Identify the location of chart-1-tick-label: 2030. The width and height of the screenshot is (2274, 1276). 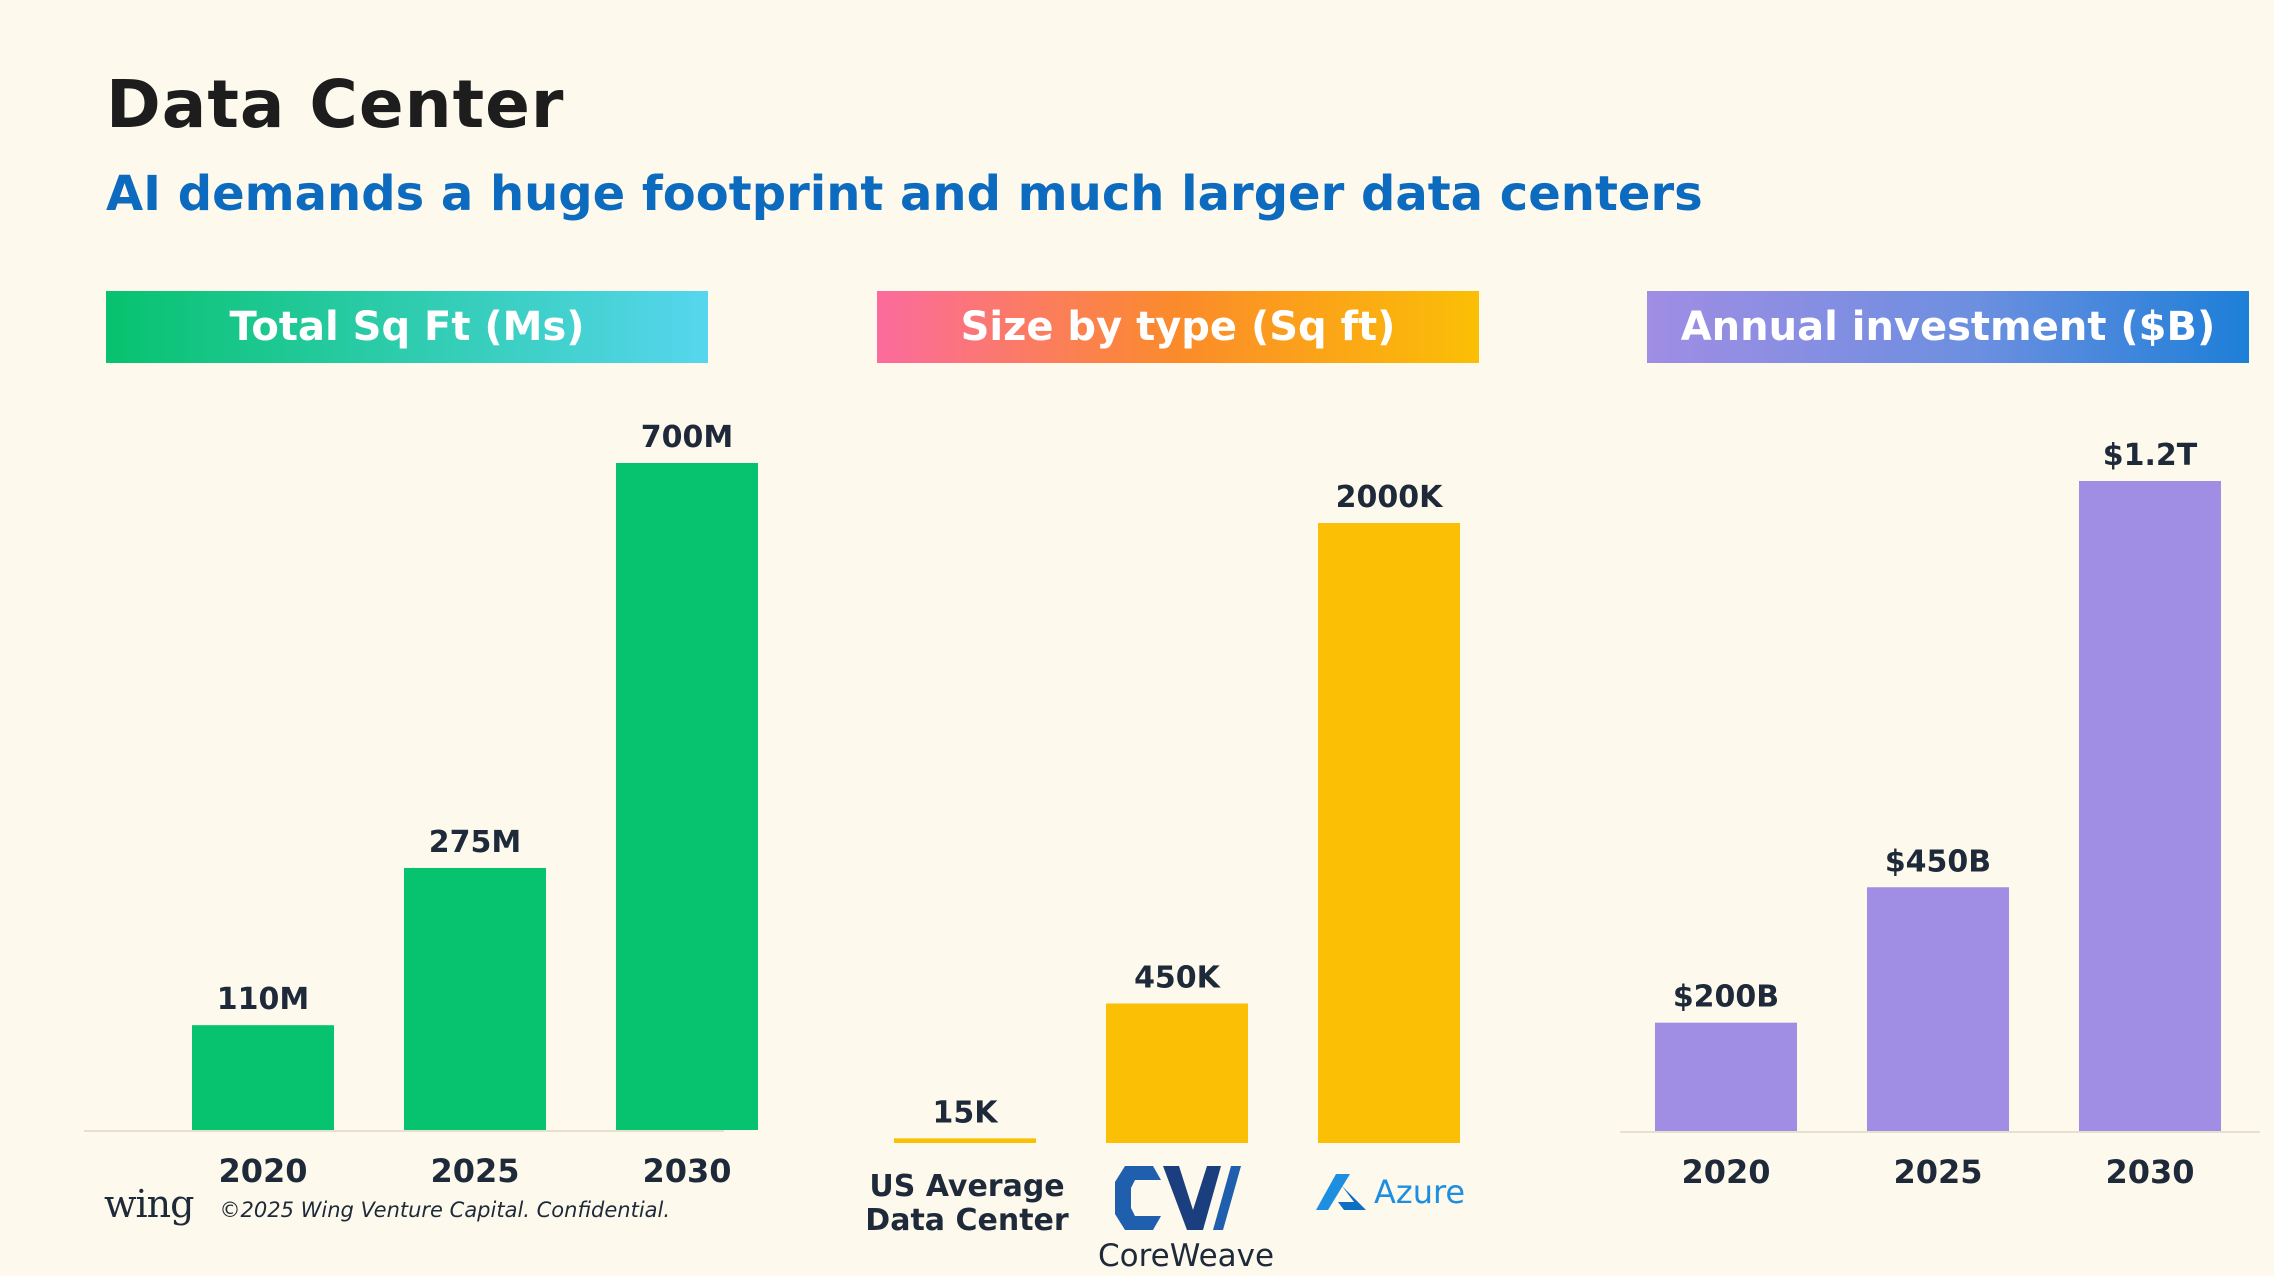
(686, 1171).